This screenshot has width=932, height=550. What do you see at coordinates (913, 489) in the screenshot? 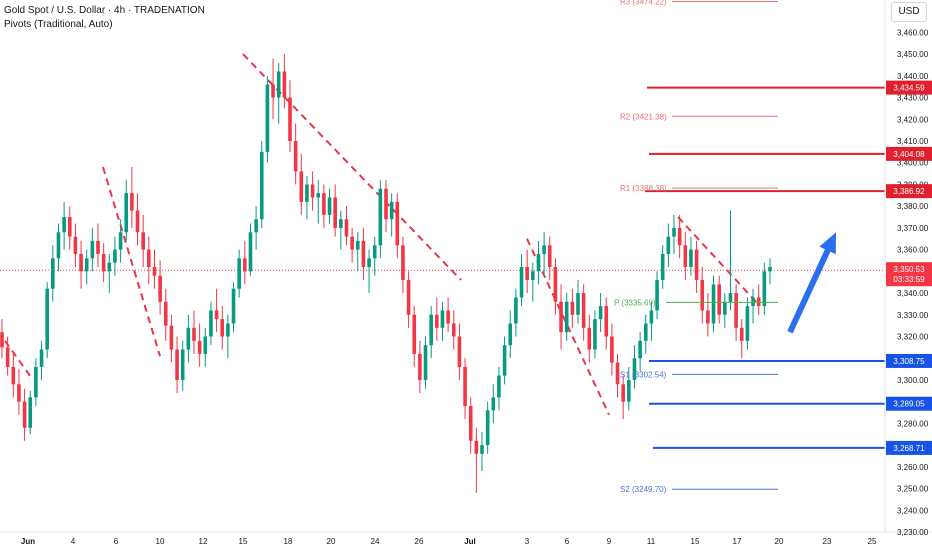
I see `price-tick-label: 3,250.00` at bounding box center [913, 489].